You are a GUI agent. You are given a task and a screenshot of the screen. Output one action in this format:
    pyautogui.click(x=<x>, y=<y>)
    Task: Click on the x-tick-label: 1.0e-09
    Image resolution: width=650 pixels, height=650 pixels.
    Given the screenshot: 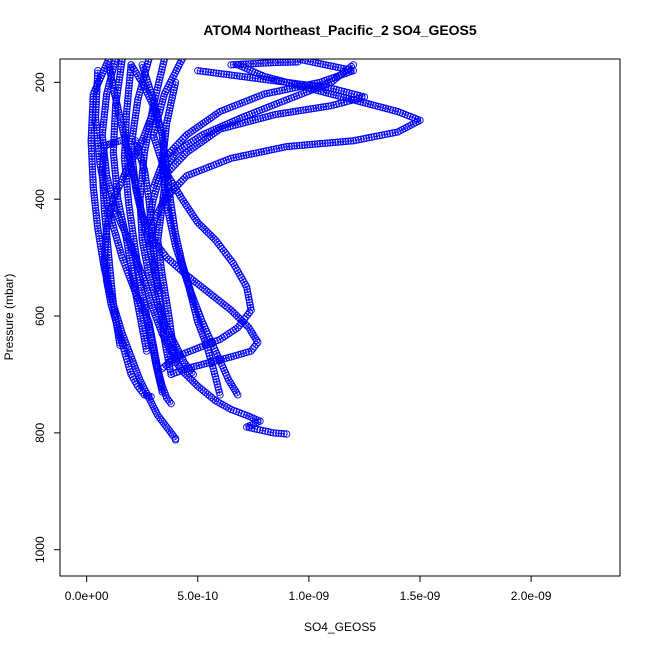 What is the action you would take?
    pyautogui.click(x=309, y=596)
    